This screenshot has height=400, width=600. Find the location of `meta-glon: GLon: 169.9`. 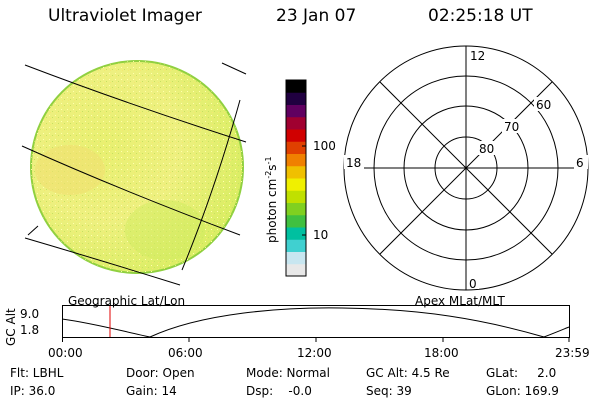

meta-glon: GLon: 169.9 is located at coordinates (522, 391).